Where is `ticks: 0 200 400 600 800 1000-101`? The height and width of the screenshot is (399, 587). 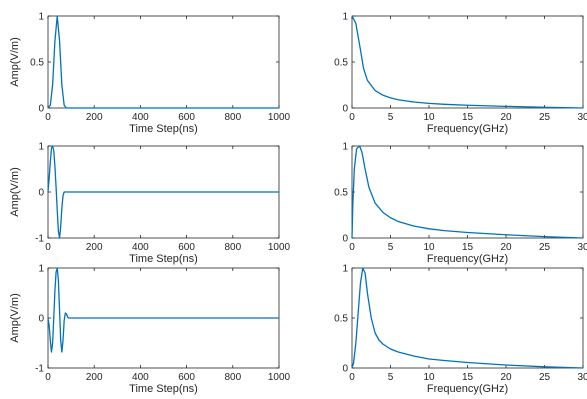 ticks: 0 200 400 600 800 1000-101 is located at coordinates (162, 198).